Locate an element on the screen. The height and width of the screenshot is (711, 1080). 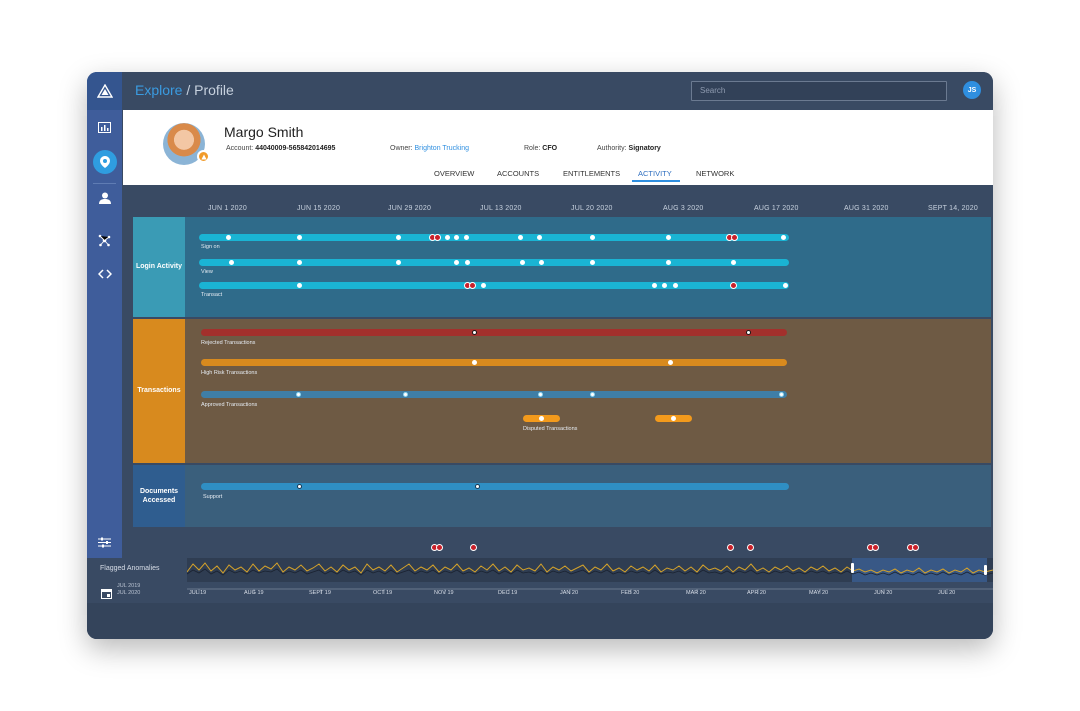
month-label: JUN 20 is located at coordinates (883, 593).